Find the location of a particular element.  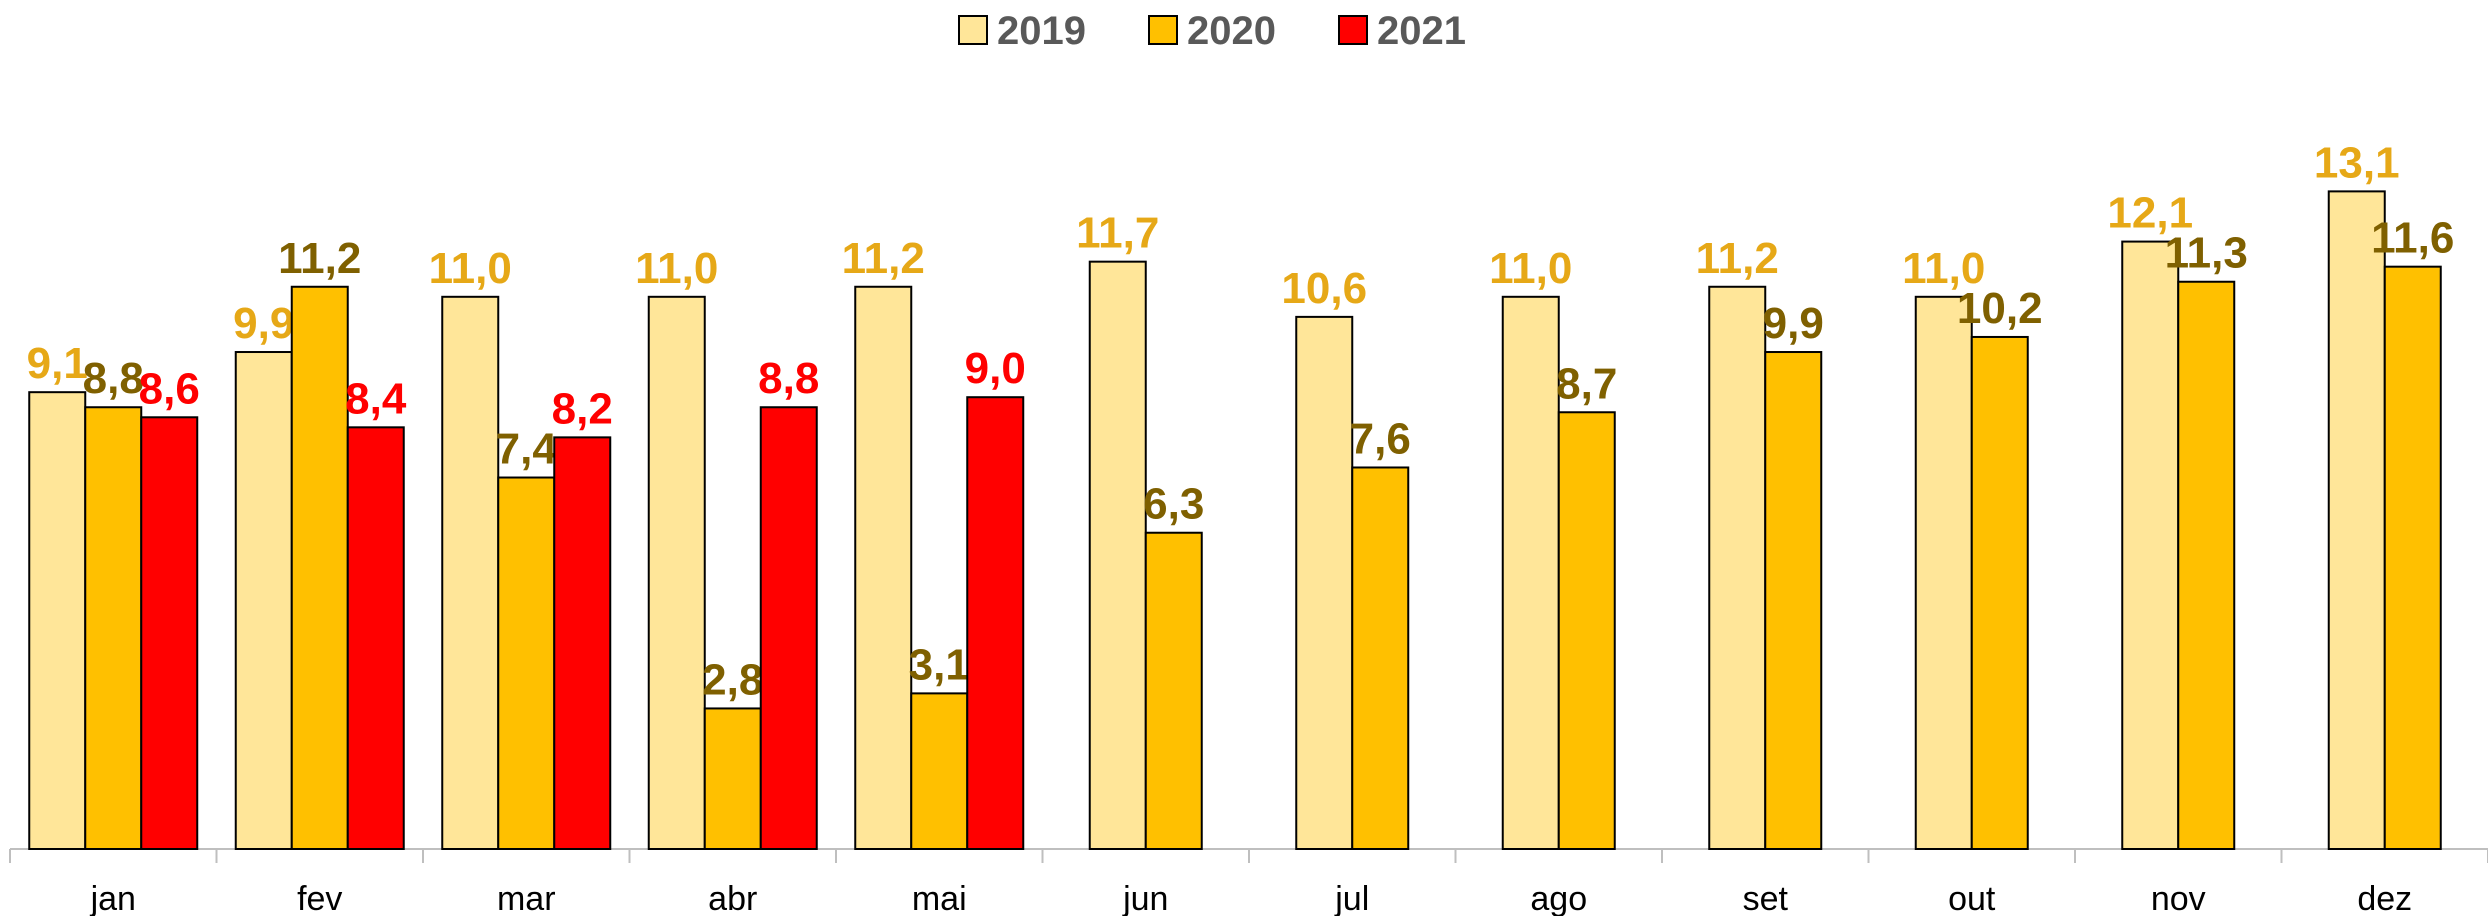

data-label: 11,6 is located at coordinates (2412, 238).